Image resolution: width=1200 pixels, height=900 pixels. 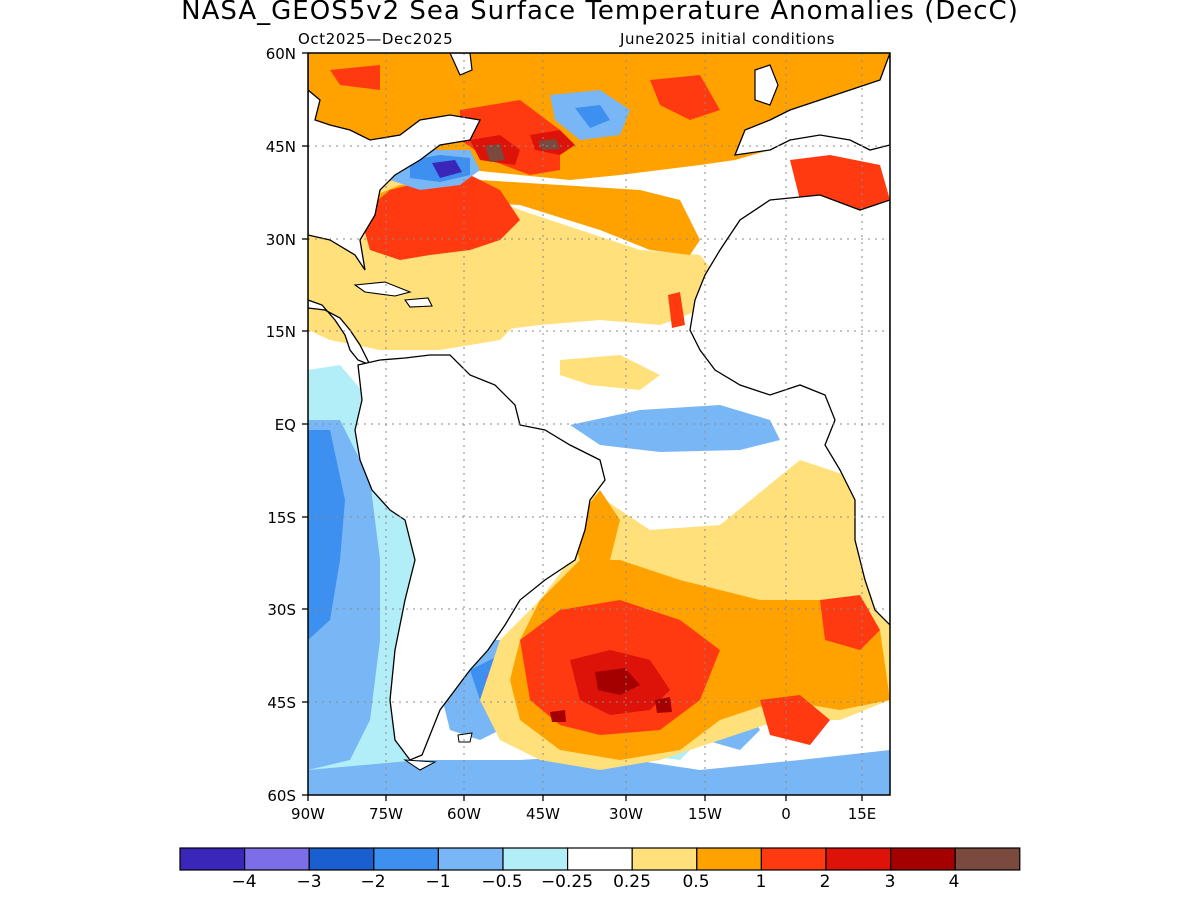 What do you see at coordinates (567, 882) in the screenshot?
I see `colorbar-label: −0.25` at bounding box center [567, 882].